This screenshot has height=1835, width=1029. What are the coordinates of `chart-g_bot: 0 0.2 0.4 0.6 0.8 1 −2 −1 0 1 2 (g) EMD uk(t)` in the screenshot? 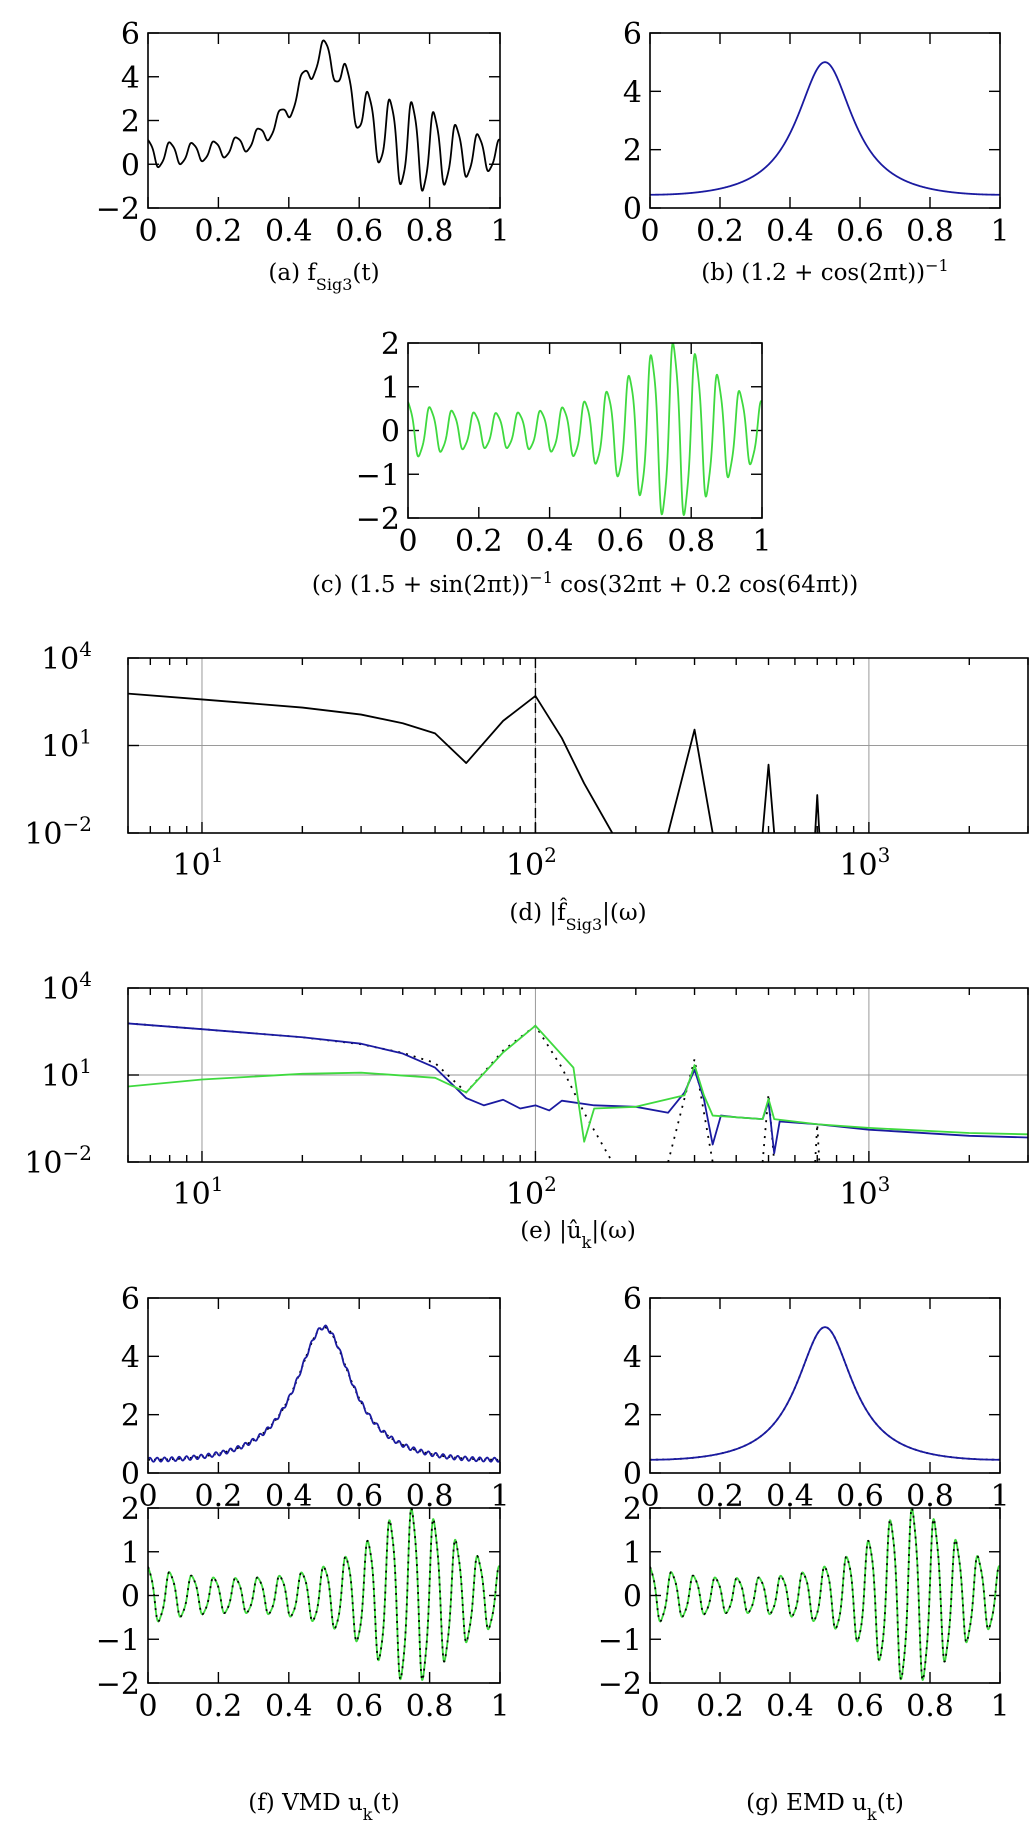 It's located at (804, 1658).